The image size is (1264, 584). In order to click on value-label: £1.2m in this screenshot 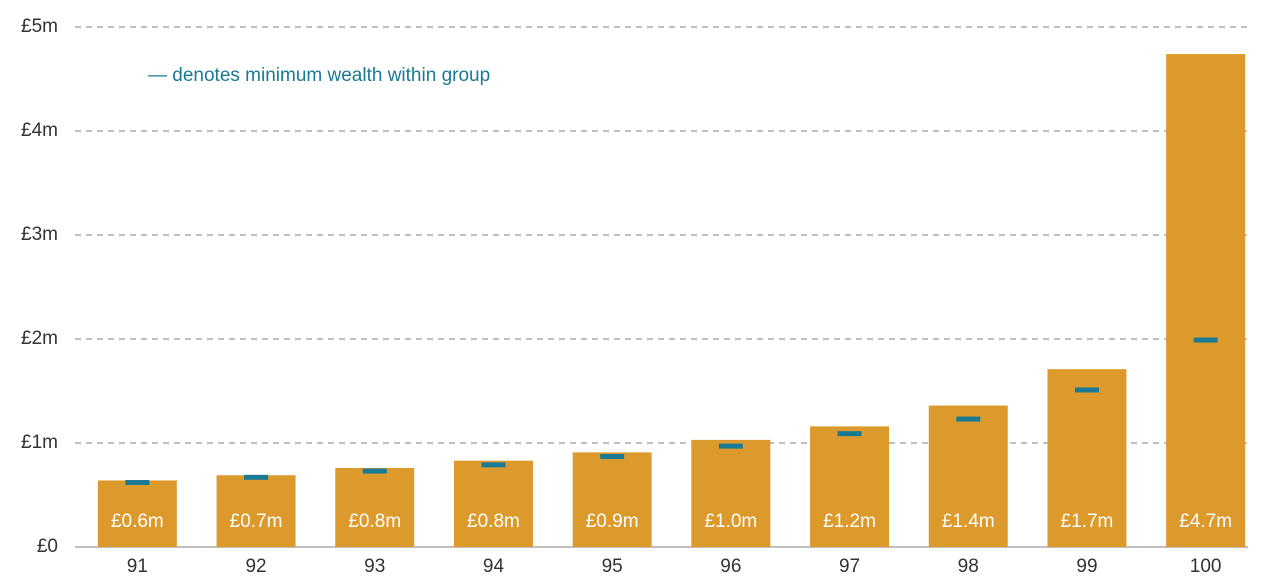, I will do `click(849, 521)`.